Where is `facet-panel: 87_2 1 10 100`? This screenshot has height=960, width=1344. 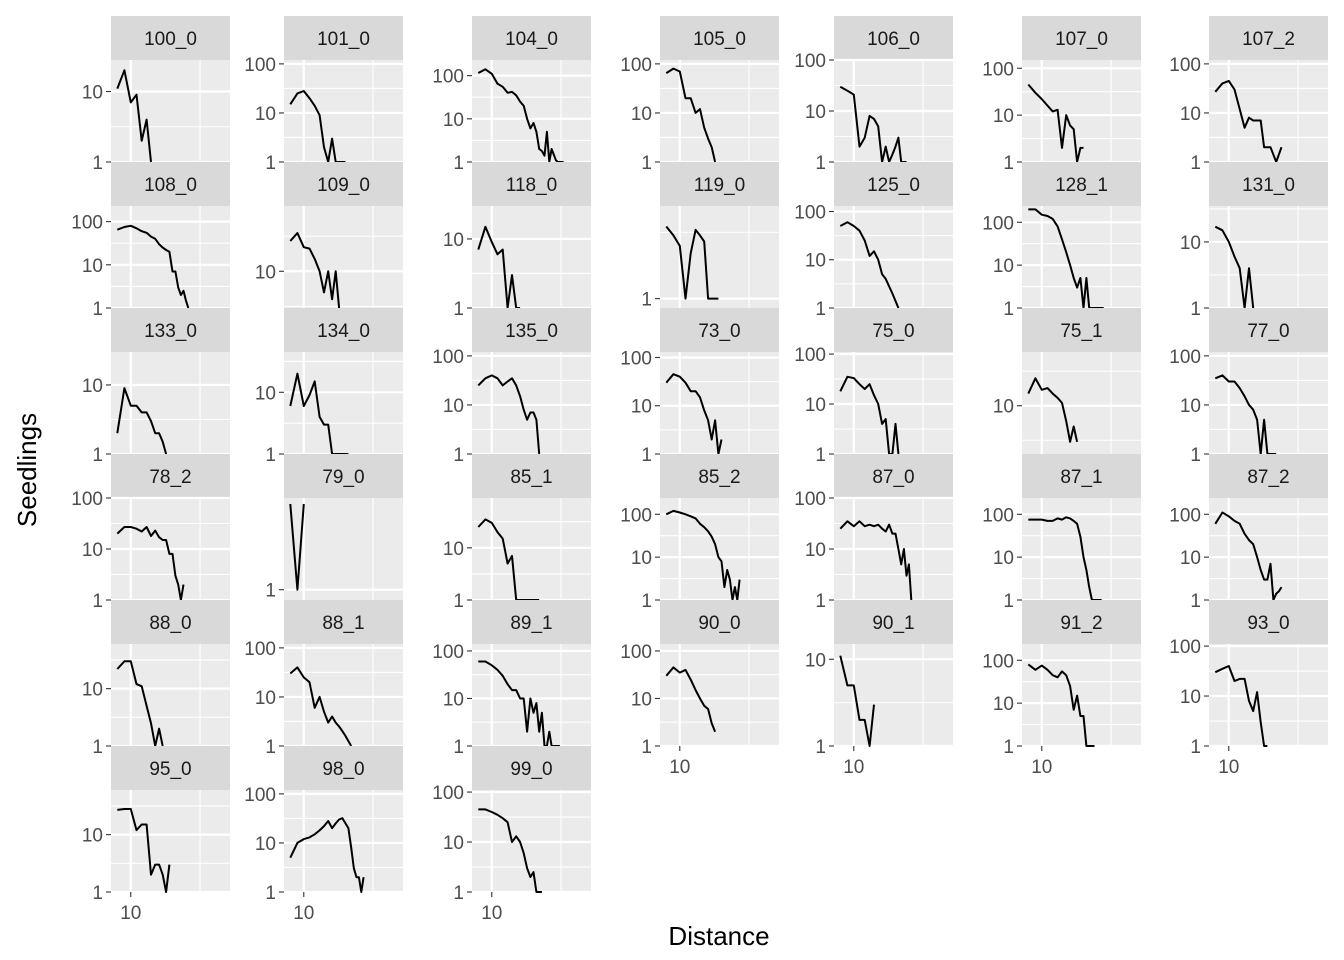 facet-panel: 87_2 1 10 100 is located at coordinates (1248, 533).